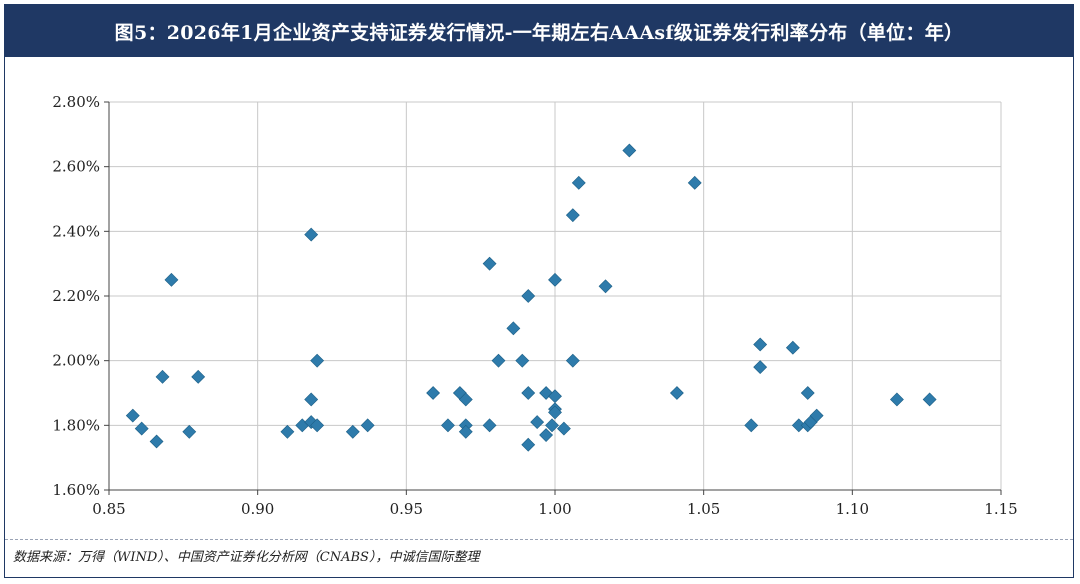 The image size is (1080, 584). Describe the element at coordinates (76, 231) in the screenshot. I see `y-tick-label: 2.40%` at that location.